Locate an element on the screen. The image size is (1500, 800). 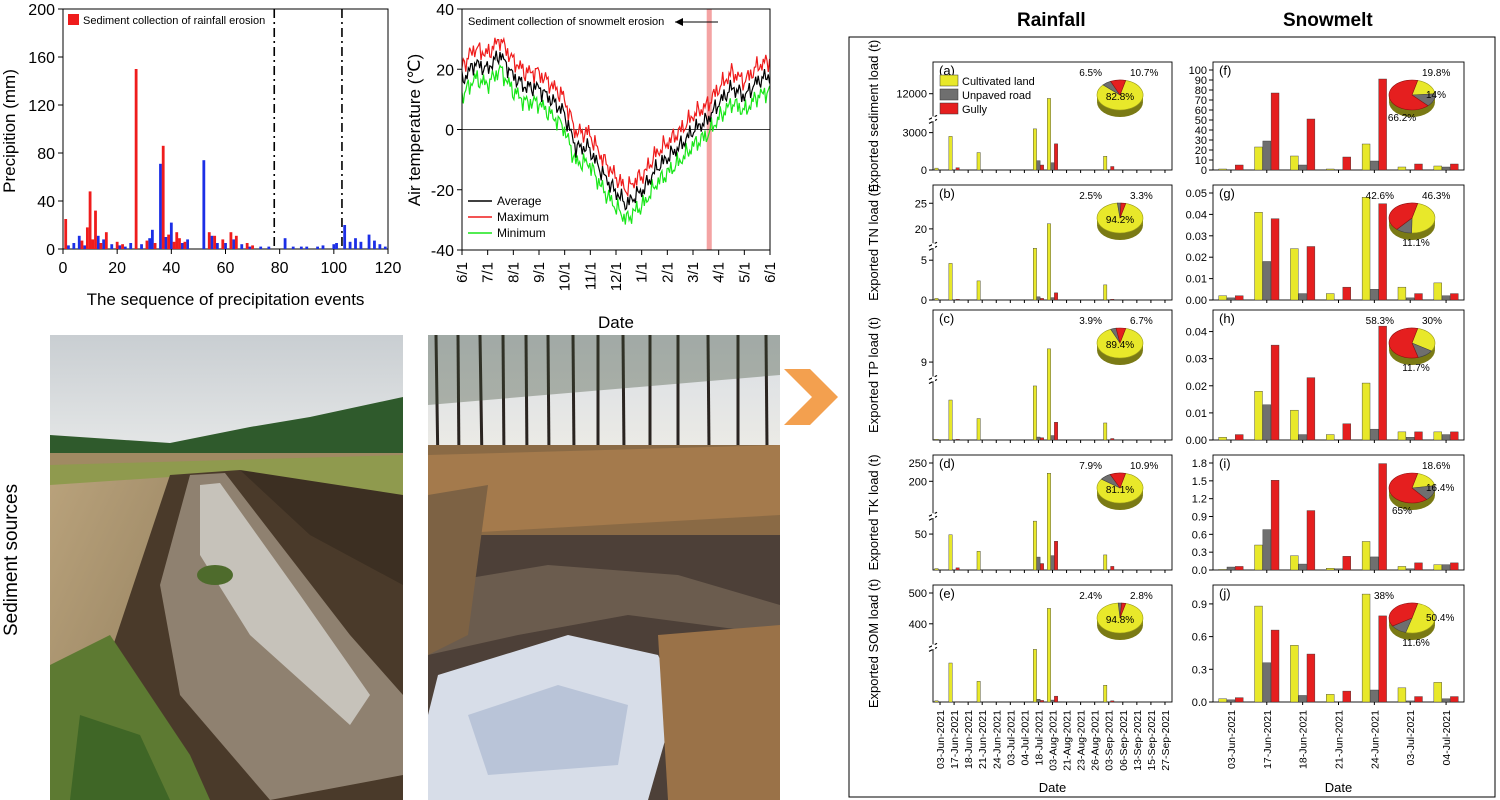
temp-x-tick-label: 6/1 is located at coordinates (770, 272).